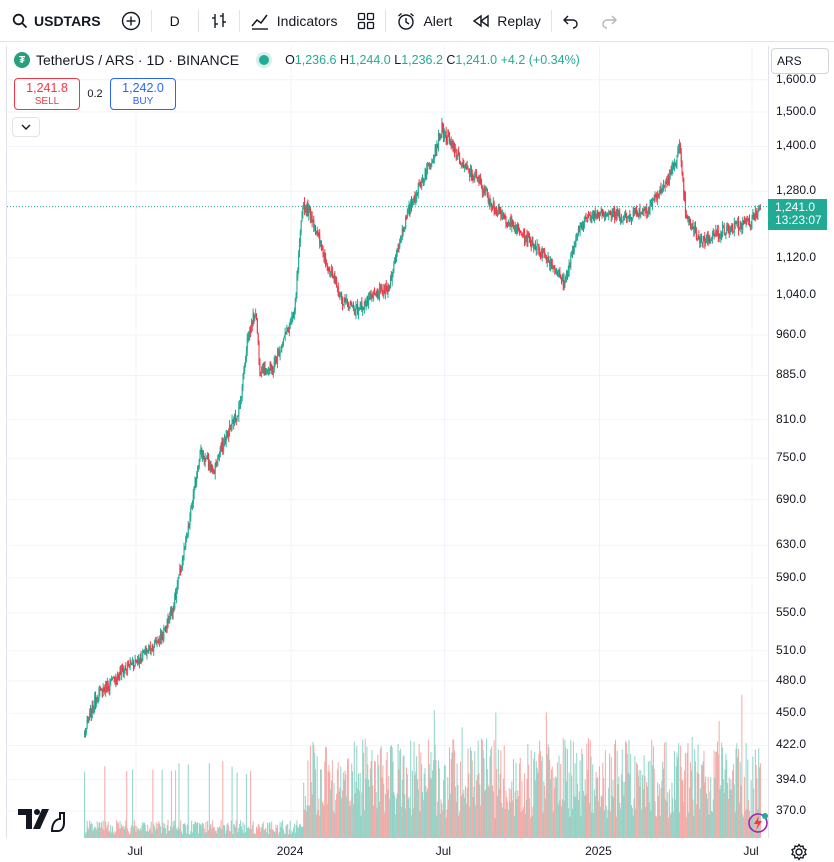  I want to click on symbol-title: TetherUS / ARS · 1D · BINANCE, so click(138, 60).